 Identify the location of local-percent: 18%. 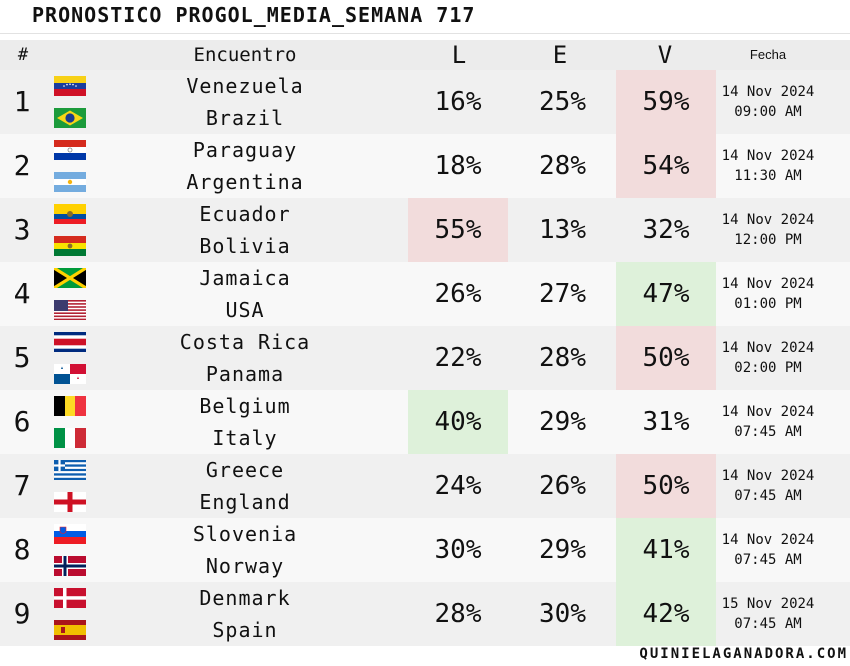
(458, 166).